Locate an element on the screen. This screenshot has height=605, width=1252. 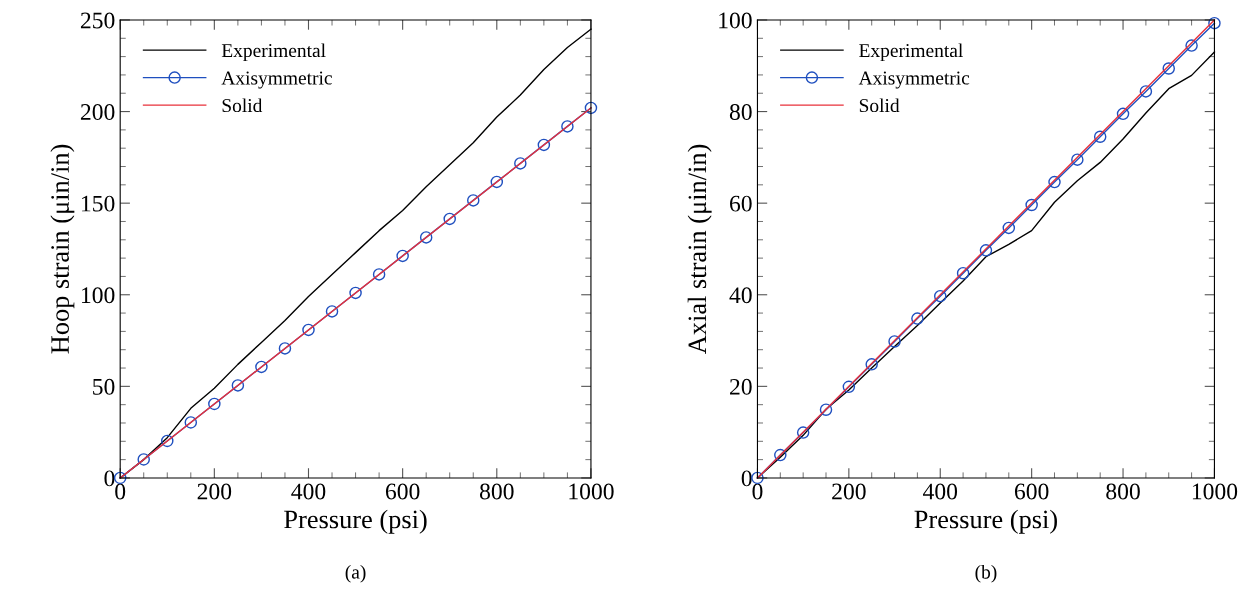
y-tick-label: 200 is located at coordinates (97, 112).